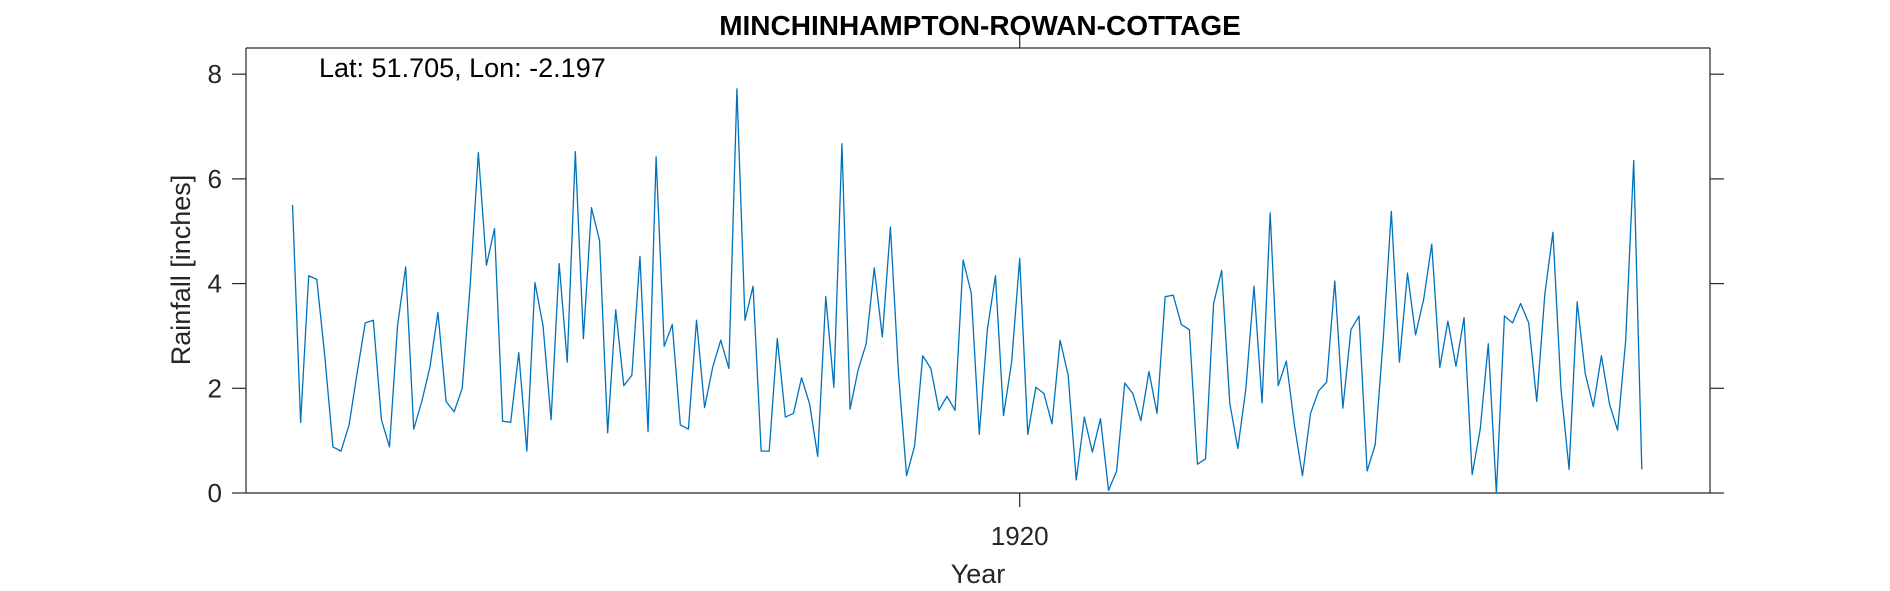  What do you see at coordinates (462, 68) in the screenshot?
I see `location-annotation: Lat: 51.705, Lon: -2.197` at bounding box center [462, 68].